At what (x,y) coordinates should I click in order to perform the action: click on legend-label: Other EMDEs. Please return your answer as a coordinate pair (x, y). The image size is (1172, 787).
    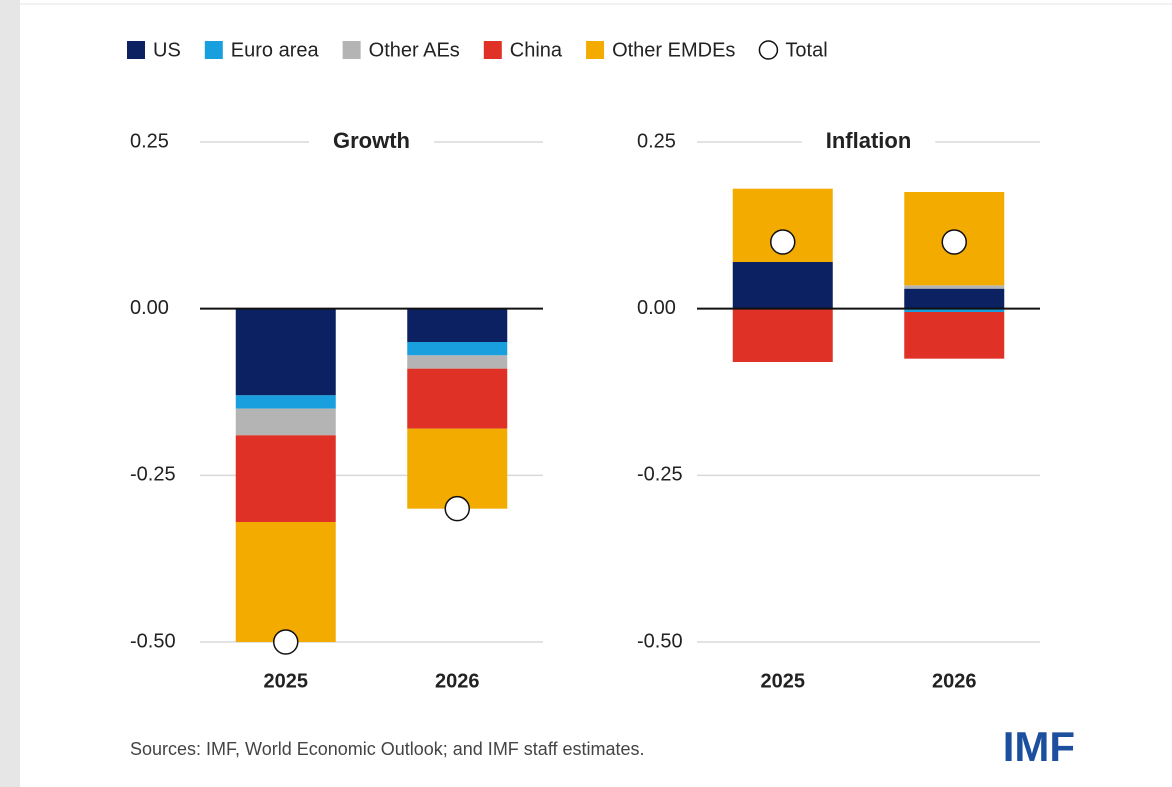
    Looking at the image, I should click on (673, 50).